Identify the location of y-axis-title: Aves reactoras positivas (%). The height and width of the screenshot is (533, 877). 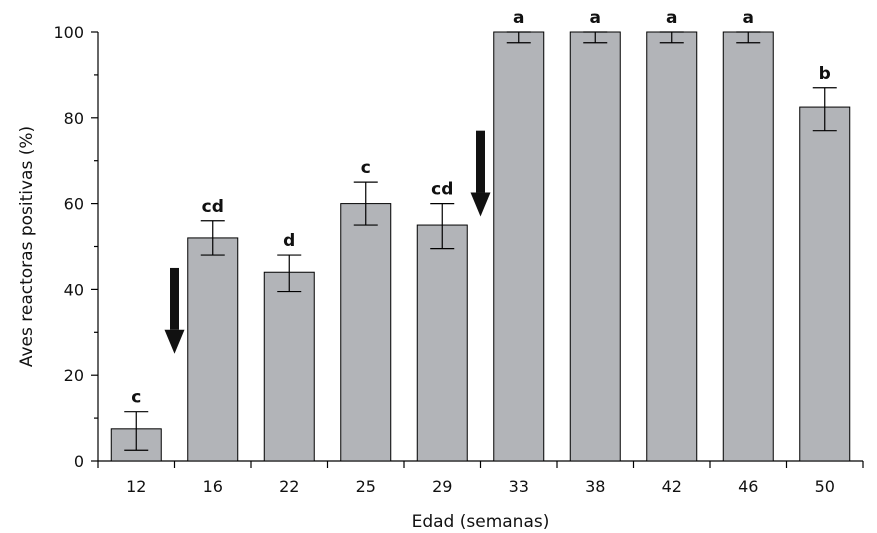
(27, 246).